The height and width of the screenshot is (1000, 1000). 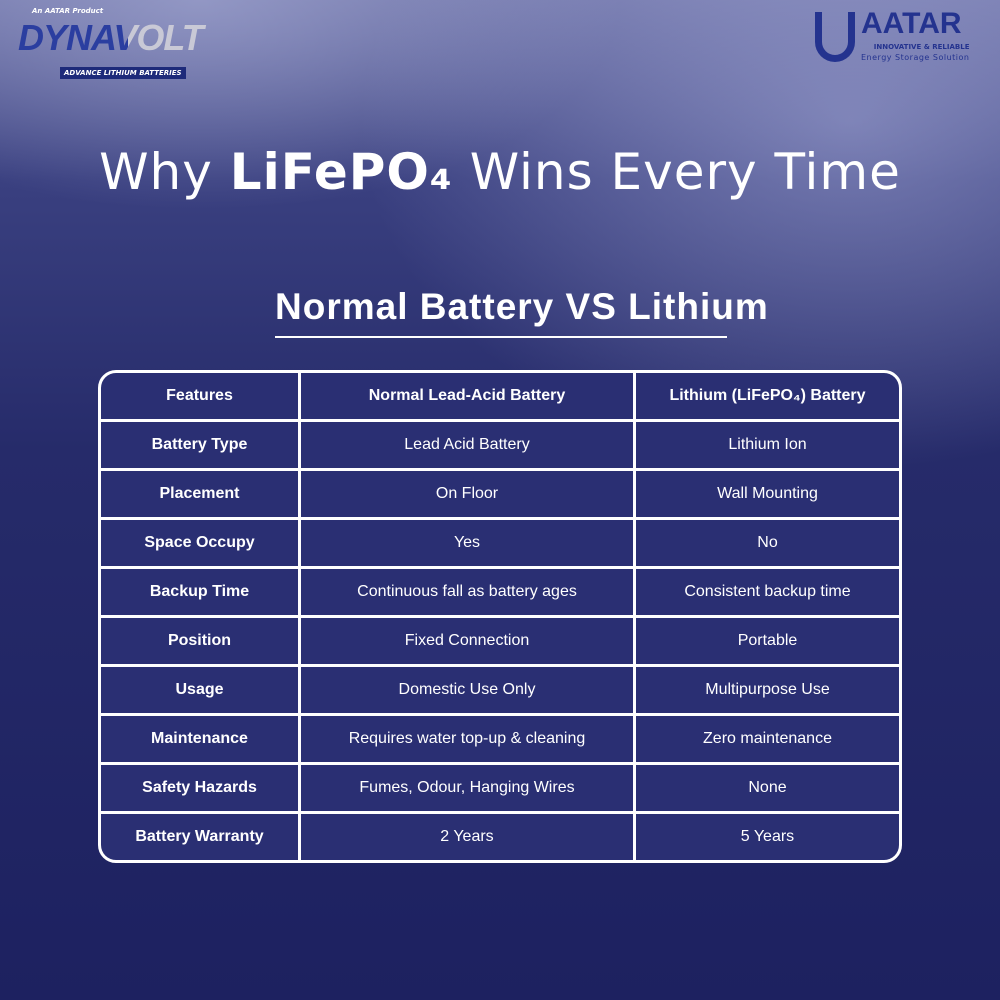 What do you see at coordinates (467, 592) in the screenshot?
I see `value-cell: Continuous fall as battery ages` at bounding box center [467, 592].